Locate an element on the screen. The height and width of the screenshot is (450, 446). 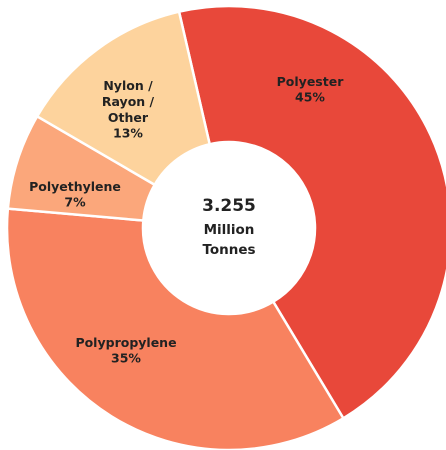
label-line: Polyester is located at coordinates (311, 81).